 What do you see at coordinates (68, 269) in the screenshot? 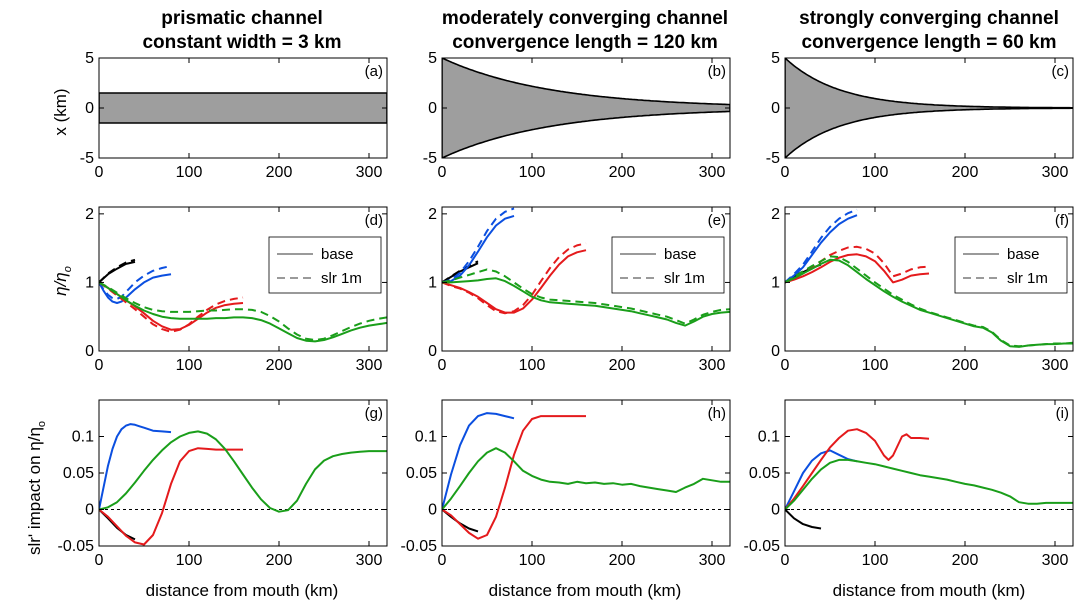
I see `y-axis-label-row2-sub: o` at bounding box center [68, 269].